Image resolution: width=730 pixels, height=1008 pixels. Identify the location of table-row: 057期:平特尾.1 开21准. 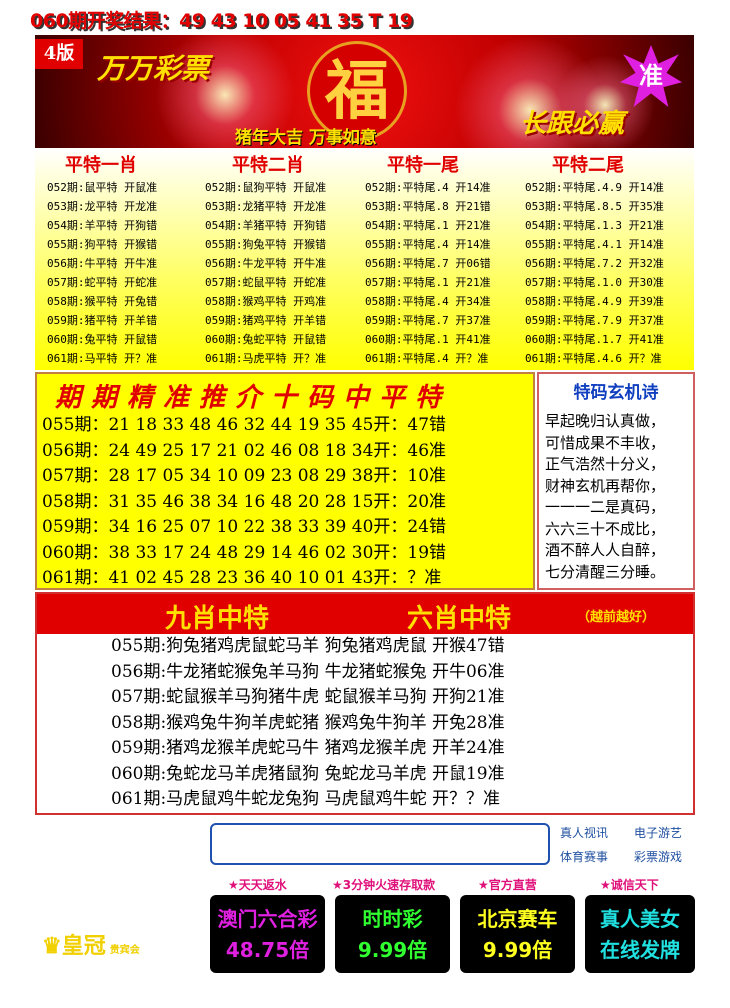
(428, 282).